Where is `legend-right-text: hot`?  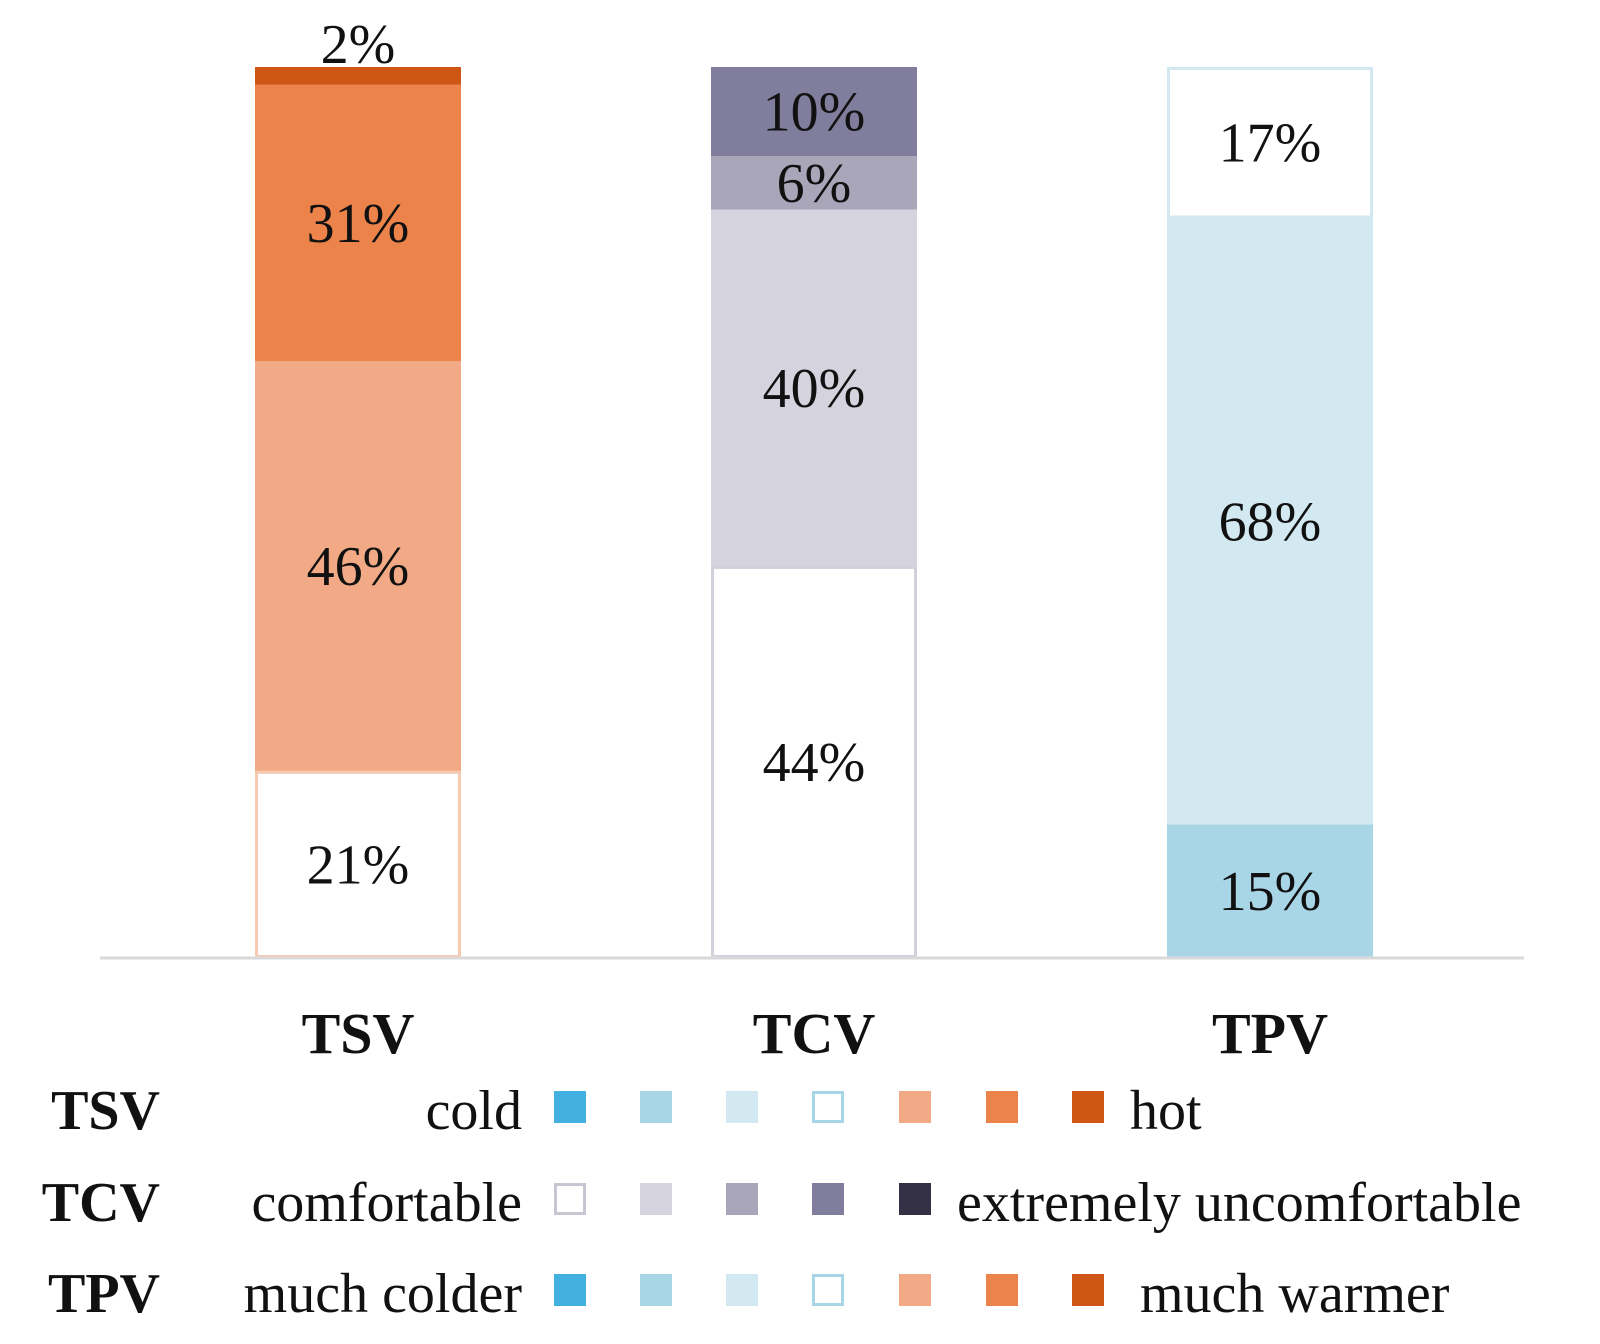 legend-right-text: hot is located at coordinates (1166, 1111).